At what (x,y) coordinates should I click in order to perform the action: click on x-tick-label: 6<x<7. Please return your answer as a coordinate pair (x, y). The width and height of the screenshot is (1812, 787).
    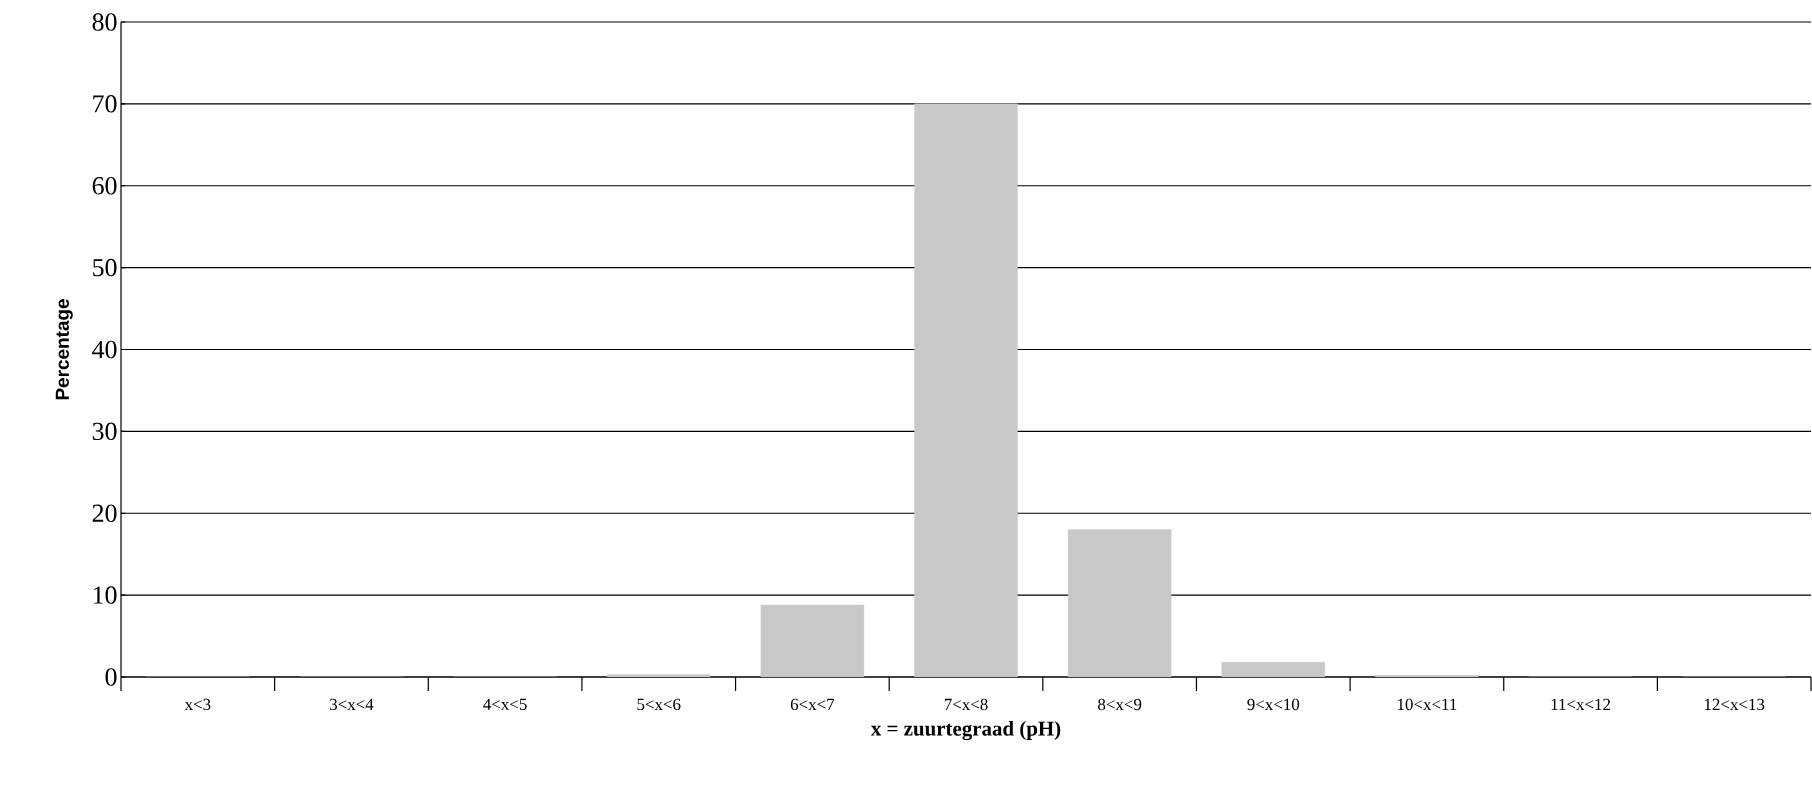
    Looking at the image, I should click on (812, 704).